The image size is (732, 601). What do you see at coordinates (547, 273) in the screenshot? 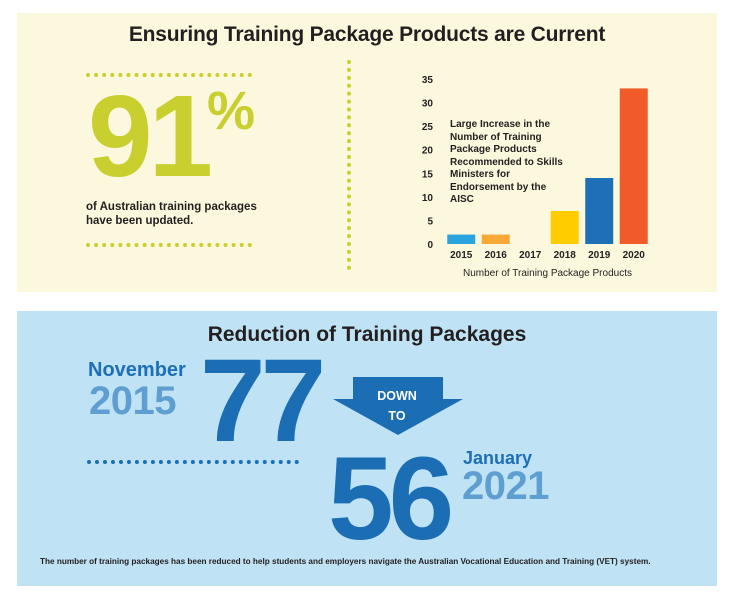
I see `x-axis-label: Number of Training Package Products` at bounding box center [547, 273].